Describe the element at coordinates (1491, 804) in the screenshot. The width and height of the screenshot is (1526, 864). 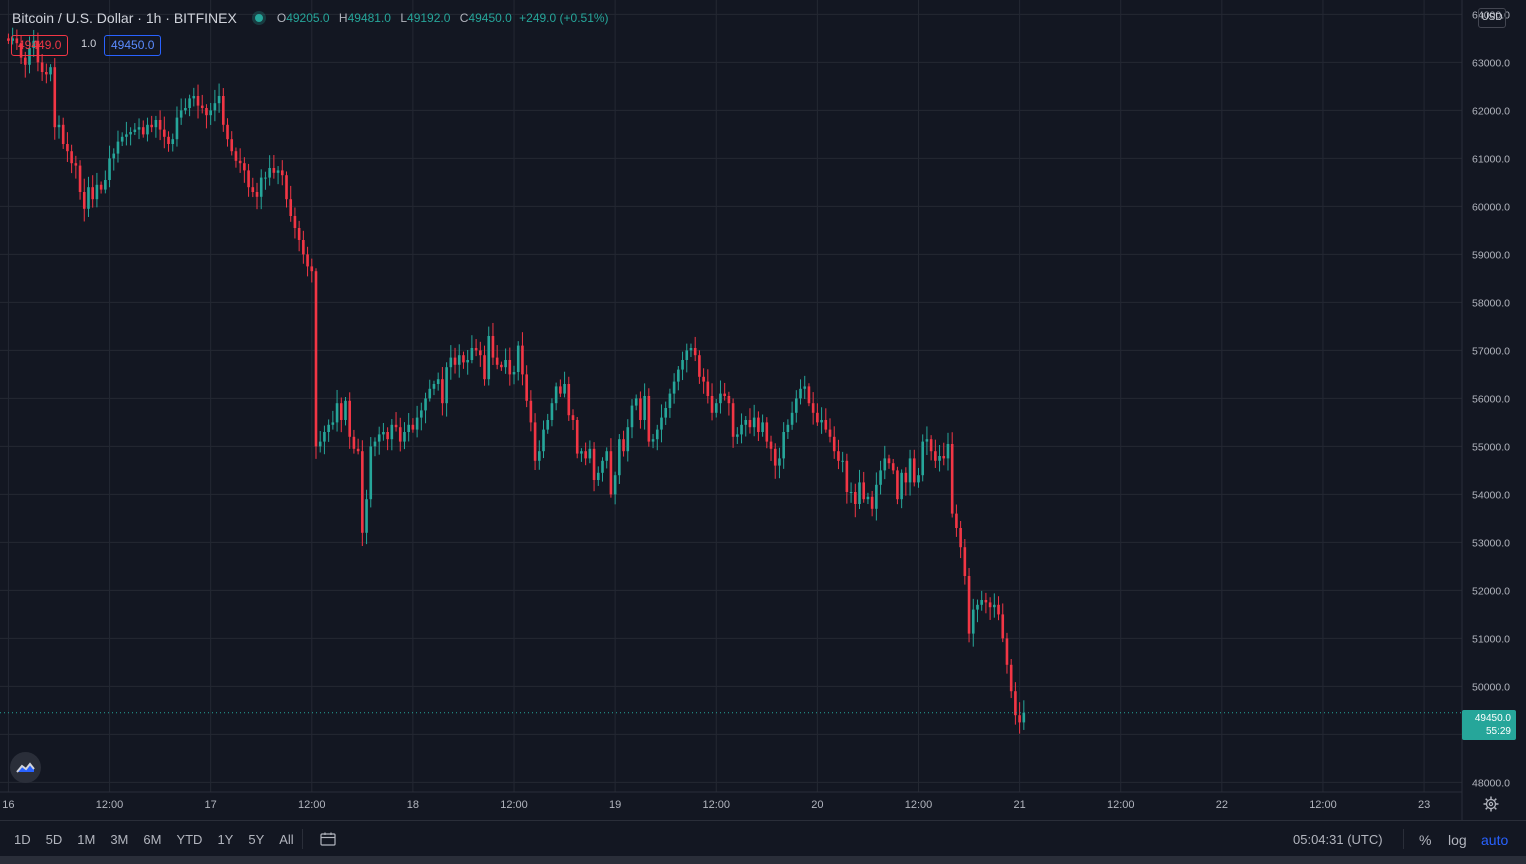
I see `gear-icon` at that location.